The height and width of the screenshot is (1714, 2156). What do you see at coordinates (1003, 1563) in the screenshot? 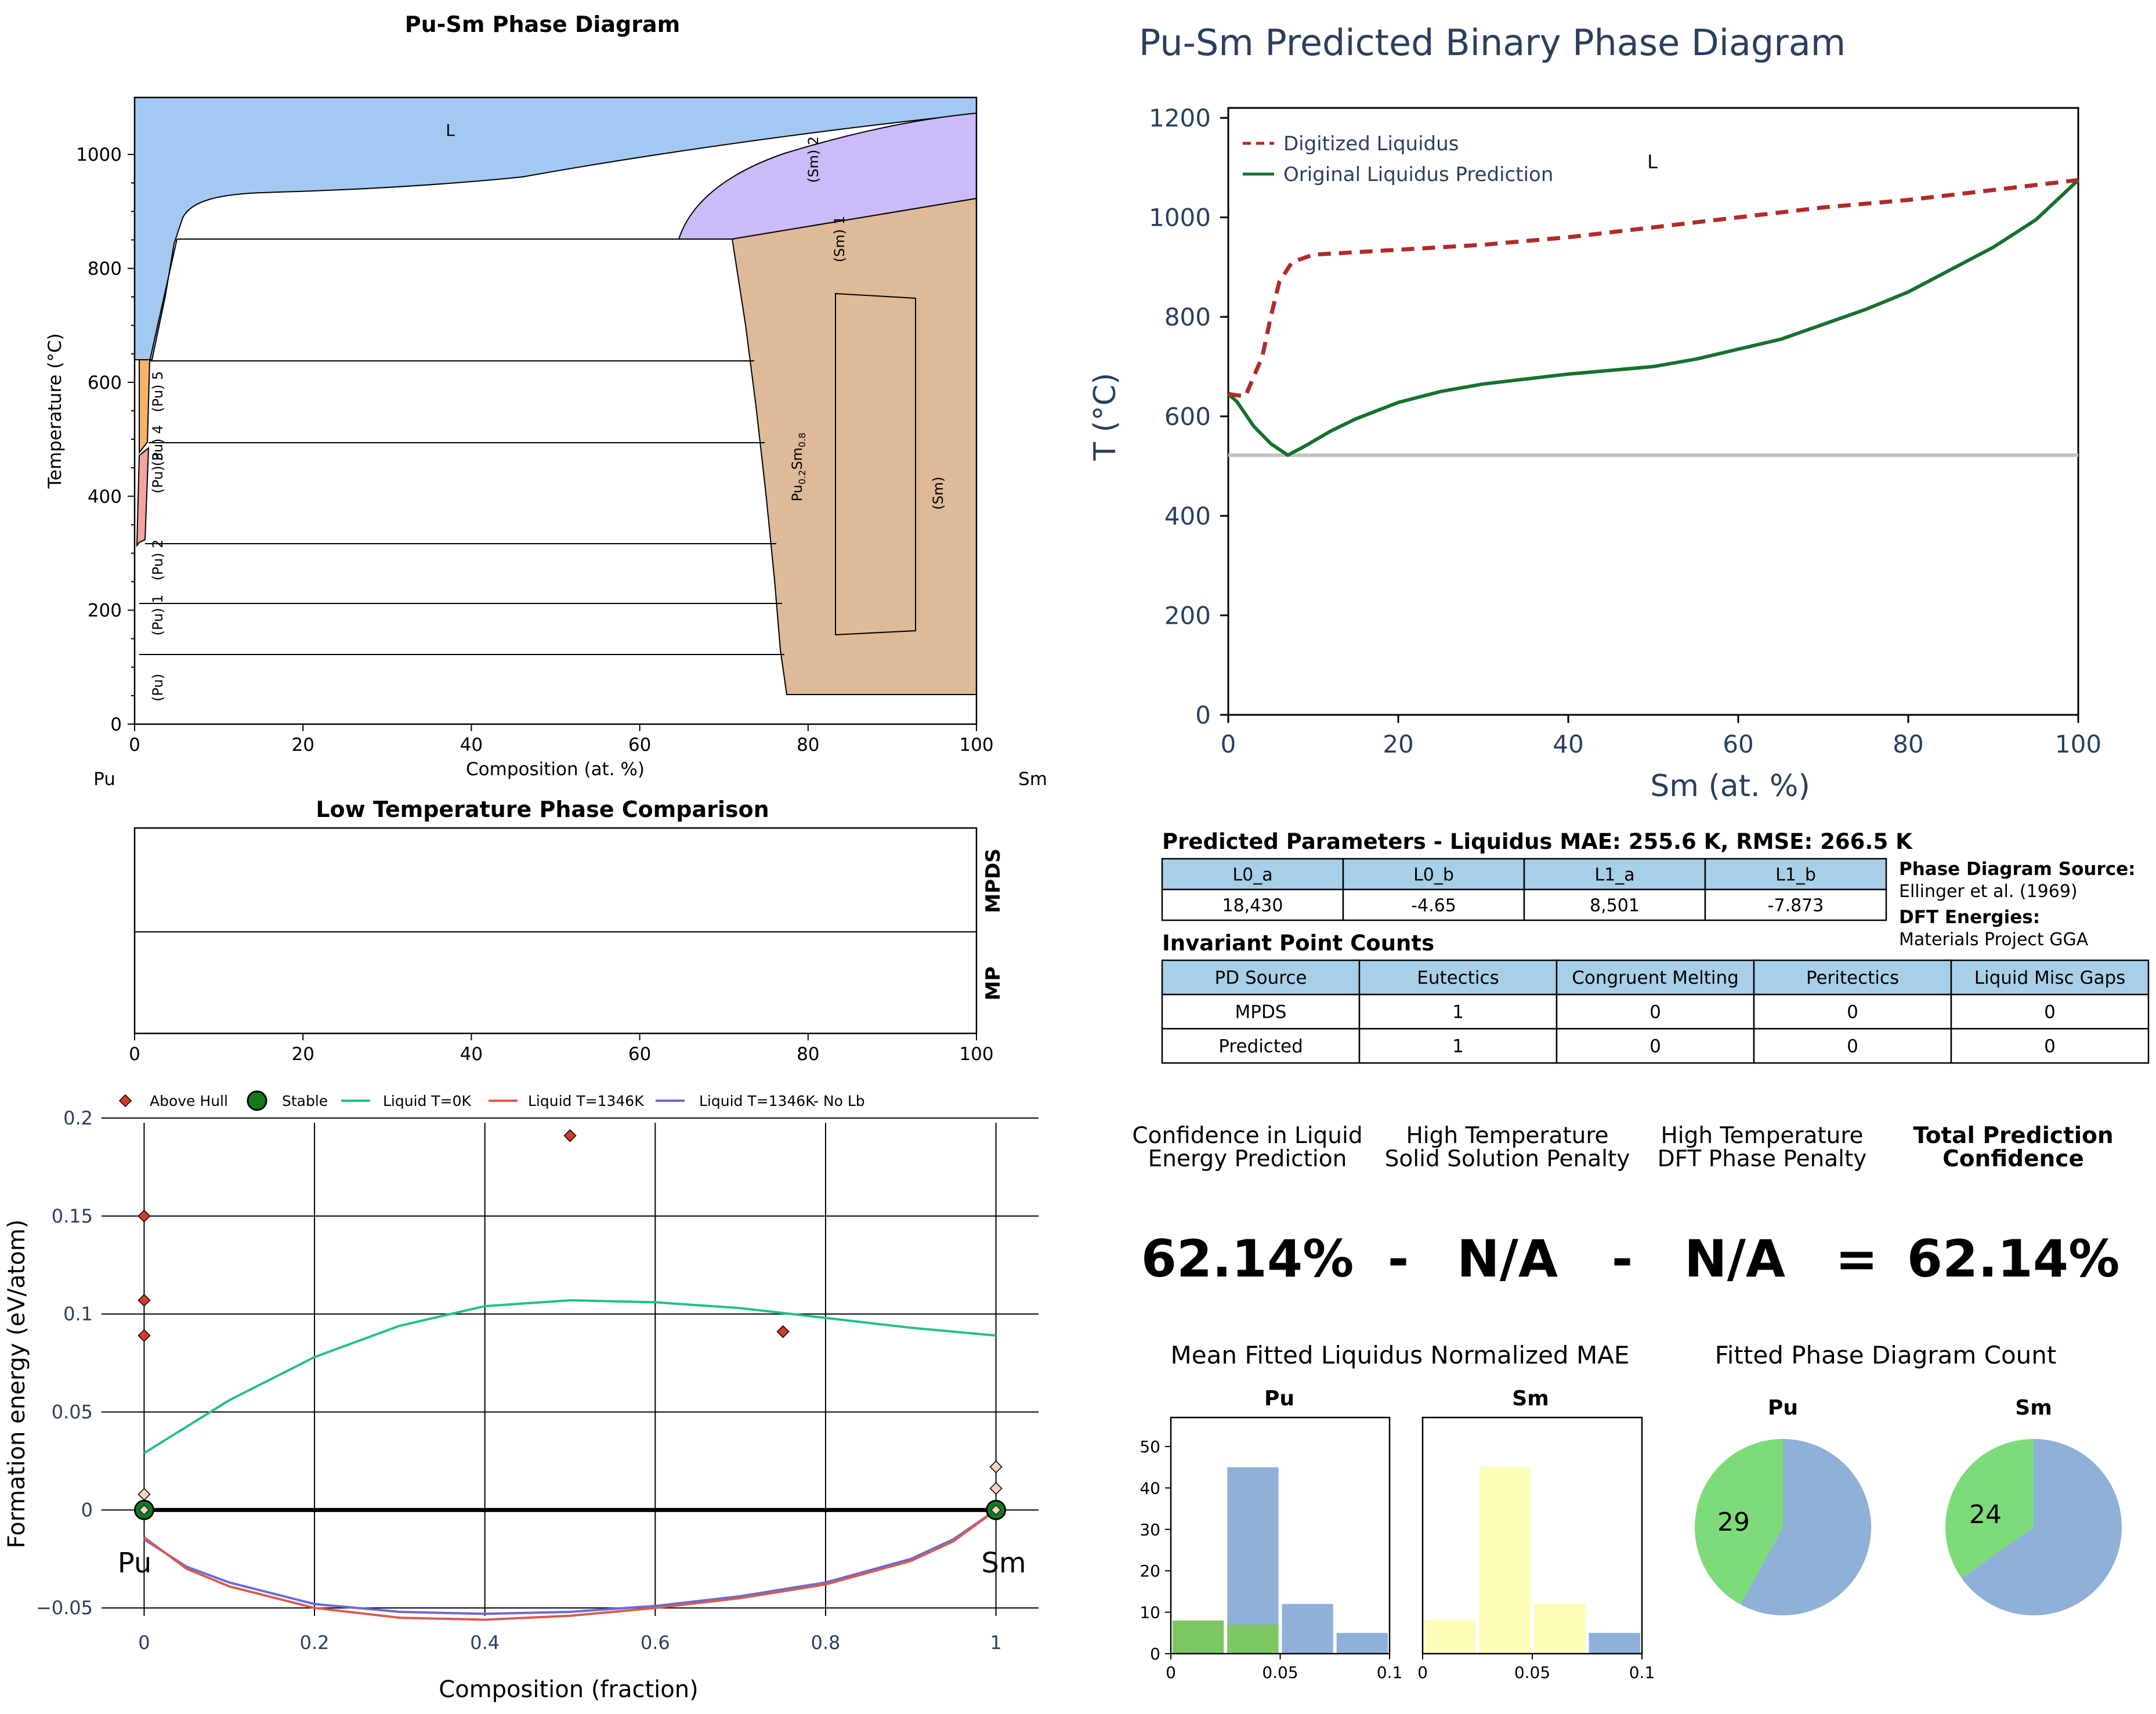
I see `hull-right-element: Sm` at bounding box center [1003, 1563].